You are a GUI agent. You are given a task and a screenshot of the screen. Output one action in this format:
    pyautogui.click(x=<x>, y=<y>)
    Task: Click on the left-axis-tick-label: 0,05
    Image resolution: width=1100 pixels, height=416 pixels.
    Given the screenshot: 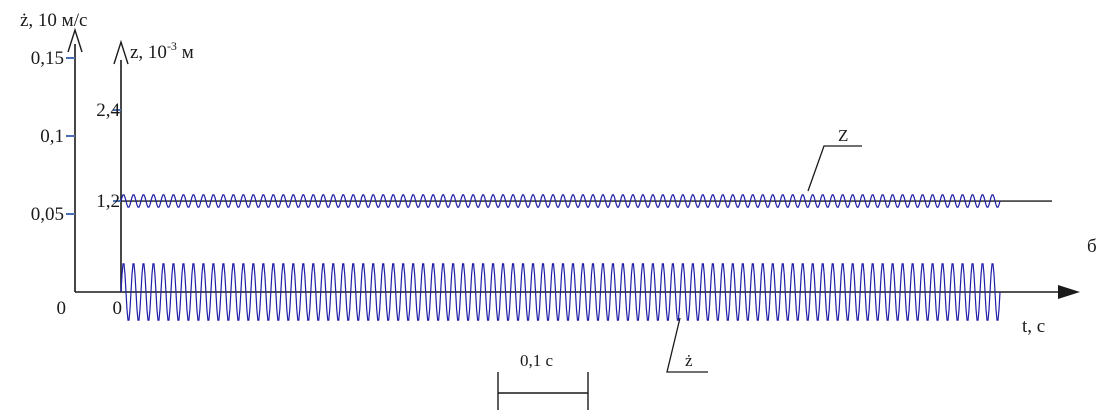 What is the action you would take?
    pyautogui.click(x=47, y=214)
    